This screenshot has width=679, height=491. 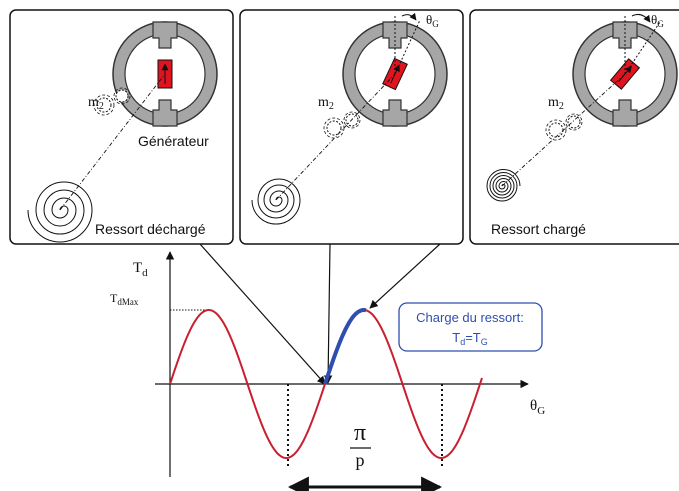 What do you see at coordinates (360, 460) in the screenshot?
I see `period-denominator: p` at bounding box center [360, 460].